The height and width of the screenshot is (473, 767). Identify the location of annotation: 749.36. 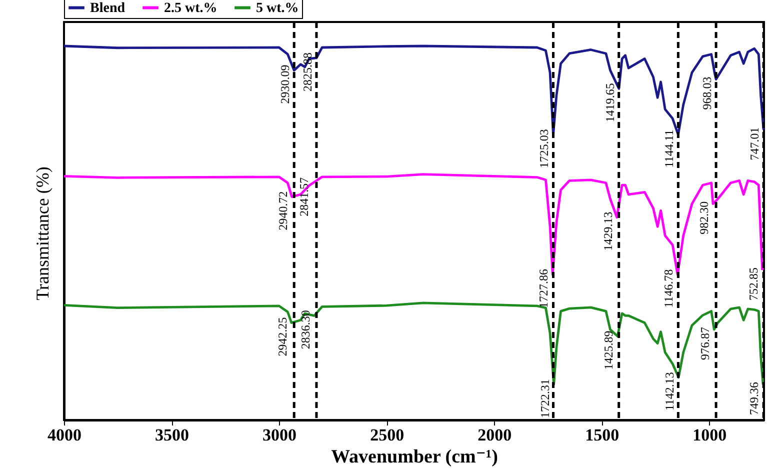
(754, 398).